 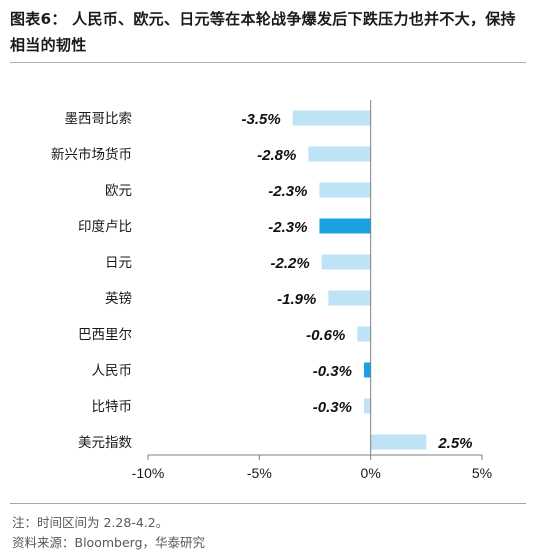 I want to click on category-label-3: 印度卢比, so click(x=105, y=227).